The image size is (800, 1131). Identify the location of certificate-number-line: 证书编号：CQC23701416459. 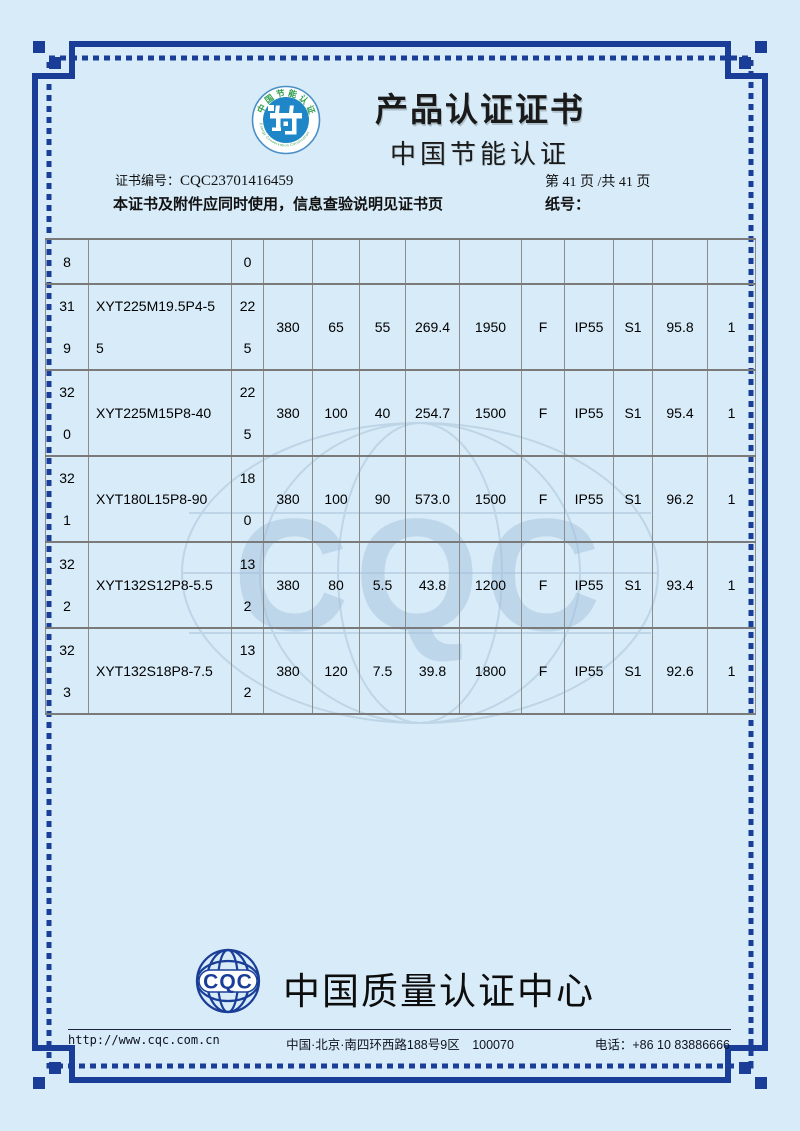
(204, 180).